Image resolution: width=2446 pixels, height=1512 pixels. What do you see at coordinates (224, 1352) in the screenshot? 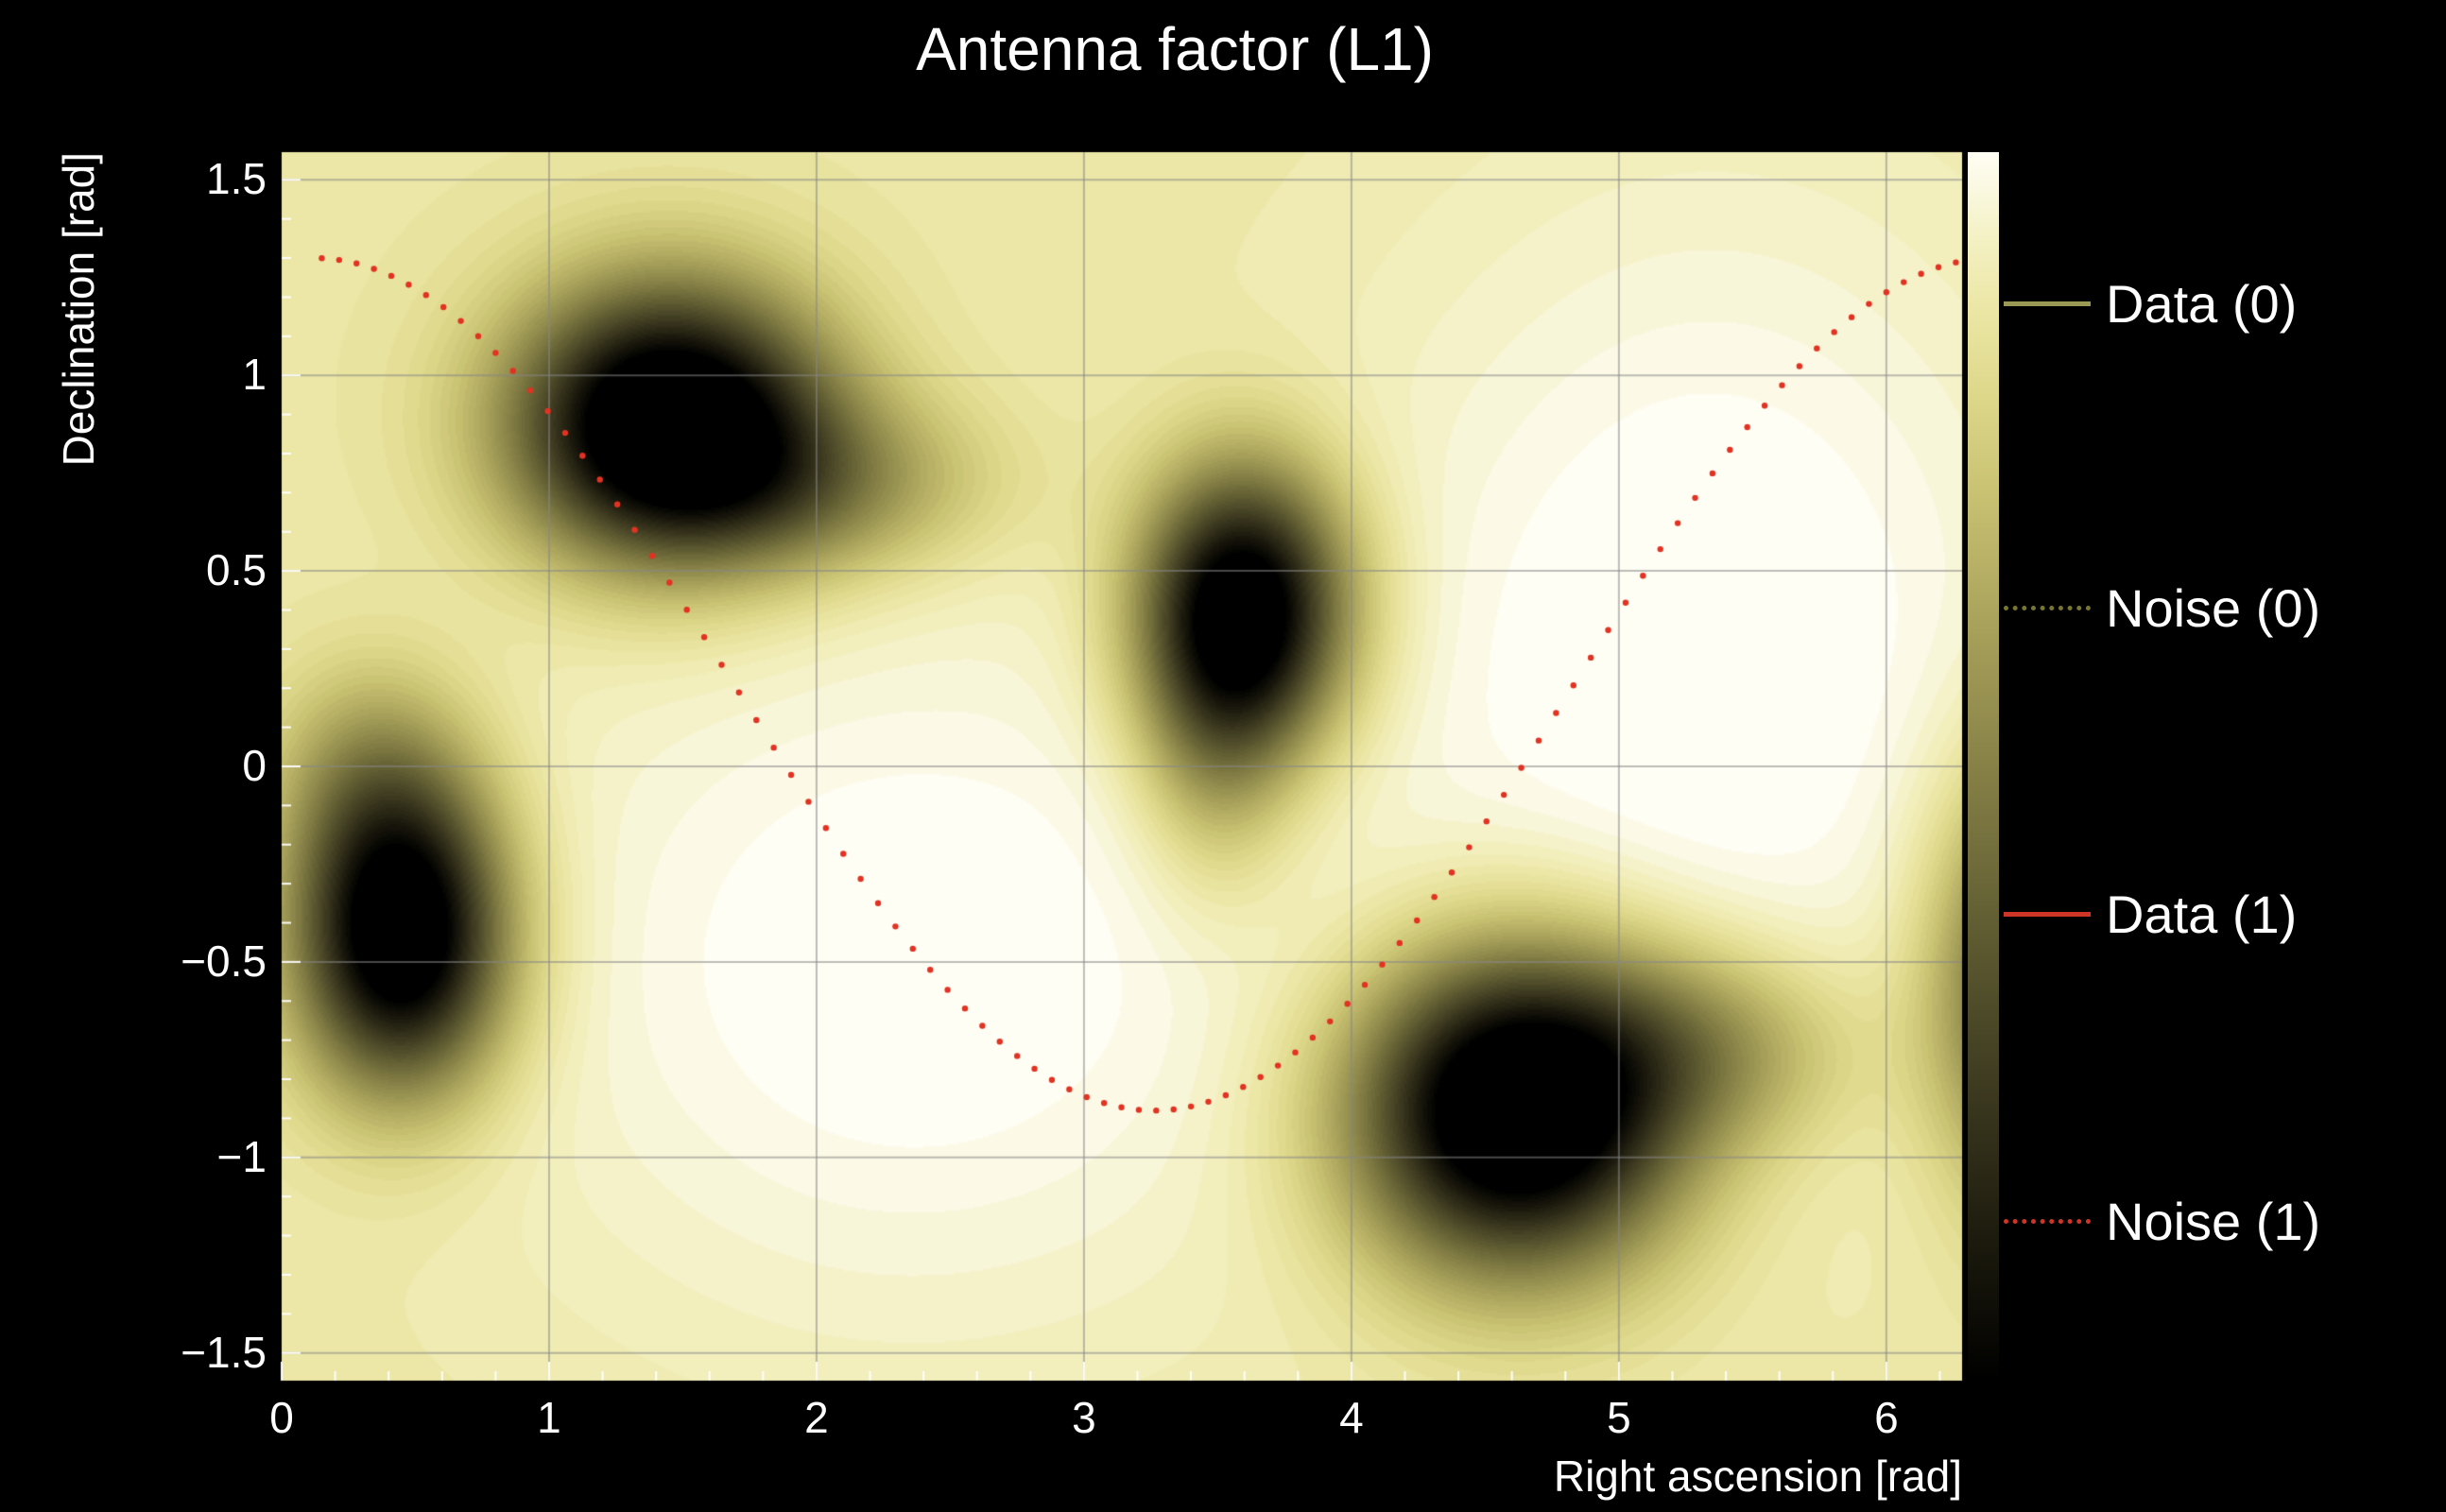
I see `y-tick-label: −1.5` at bounding box center [224, 1352].